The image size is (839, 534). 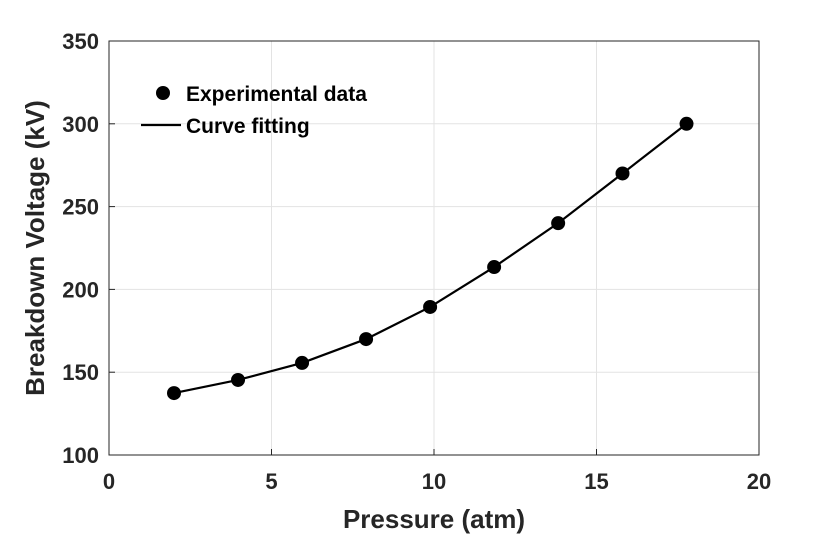 What do you see at coordinates (80, 372) in the screenshot?
I see `y-tick-label: 150` at bounding box center [80, 372].